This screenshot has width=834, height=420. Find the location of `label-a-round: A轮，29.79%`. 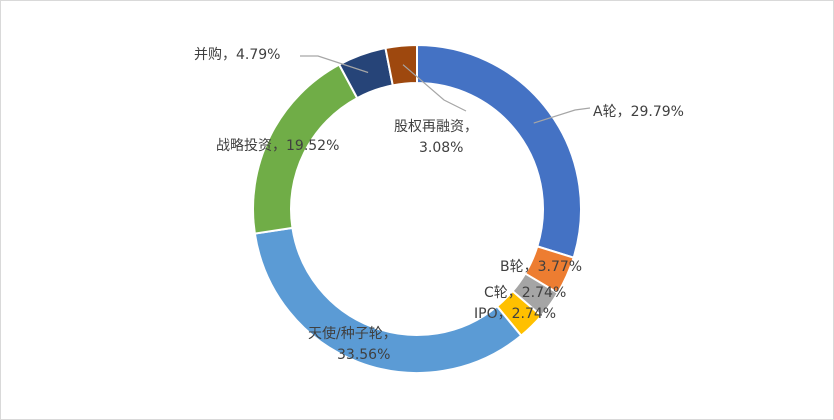

label-a-round: A轮，29.79% is located at coordinates (638, 112).